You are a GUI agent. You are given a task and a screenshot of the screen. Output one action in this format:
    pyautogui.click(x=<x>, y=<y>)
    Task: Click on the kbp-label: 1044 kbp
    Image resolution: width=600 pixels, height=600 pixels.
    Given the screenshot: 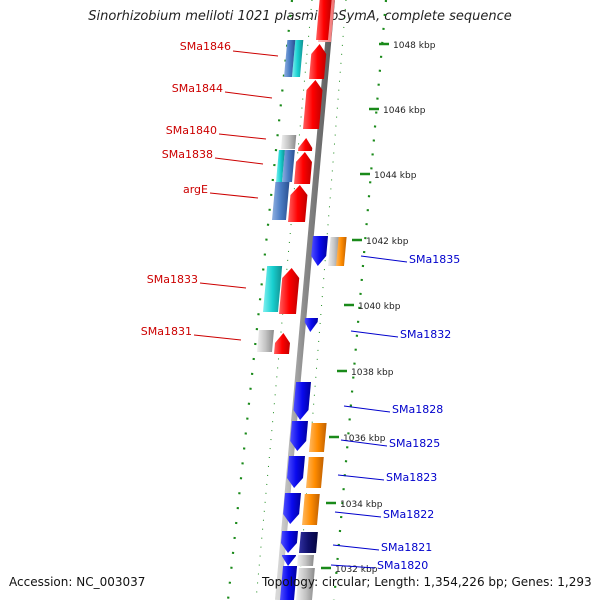 What is the action you would take?
    pyautogui.click(x=395, y=176)
    